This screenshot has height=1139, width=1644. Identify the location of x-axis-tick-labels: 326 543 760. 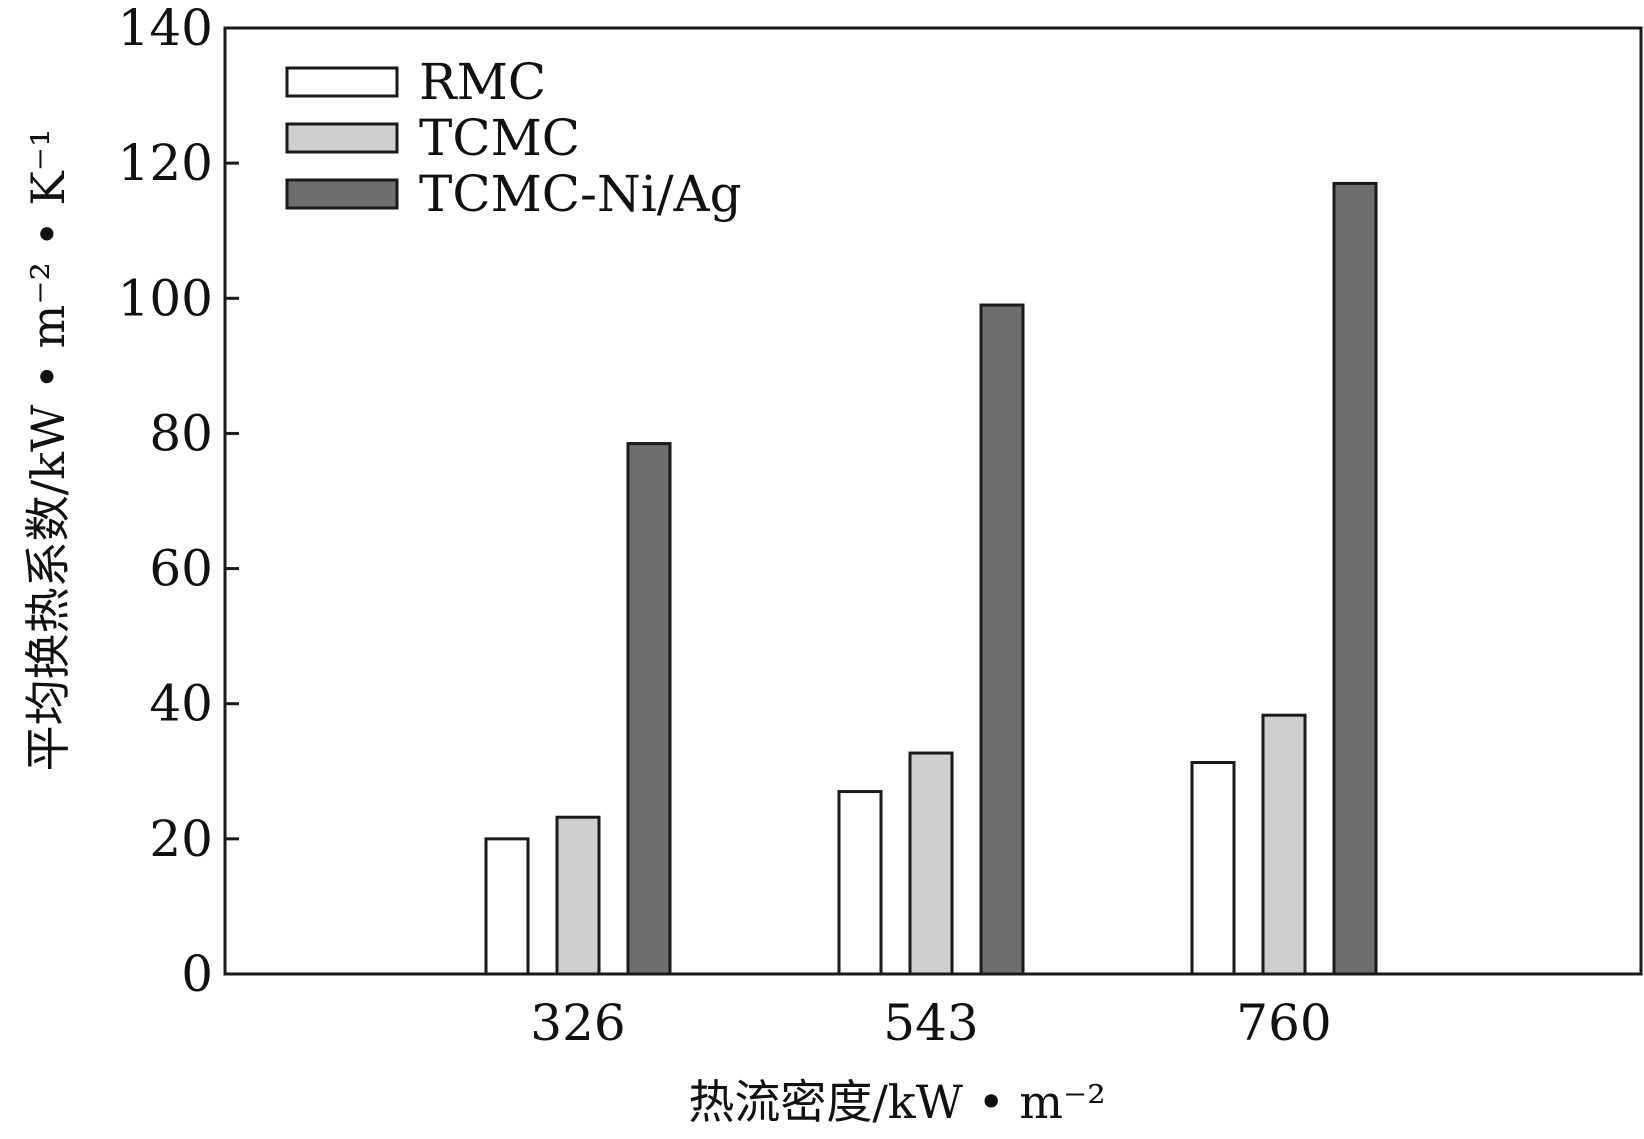
(930, 1023).